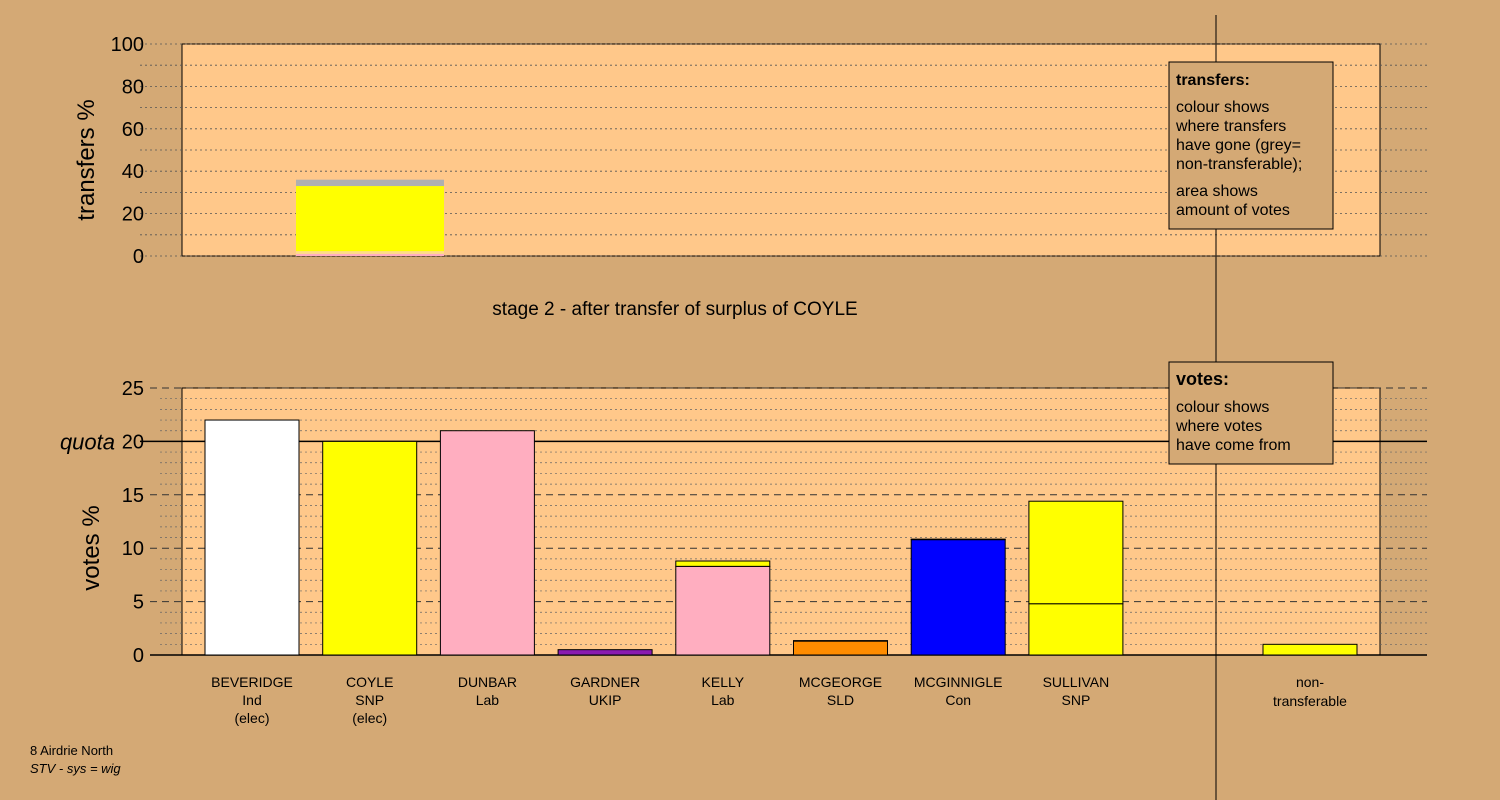  What do you see at coordinates (1238, 145) in the screenshot?
I see `transfers-legend-text: have gone (grey=` at bounding box center [1238, 145].